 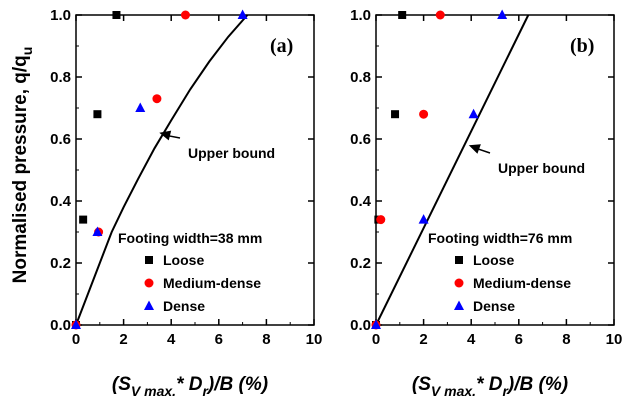 What do you see at coordinates (190, 238) in the screenshot?
I see `legend-title: Footing width=38 mm` at bounding box center [190, 238].